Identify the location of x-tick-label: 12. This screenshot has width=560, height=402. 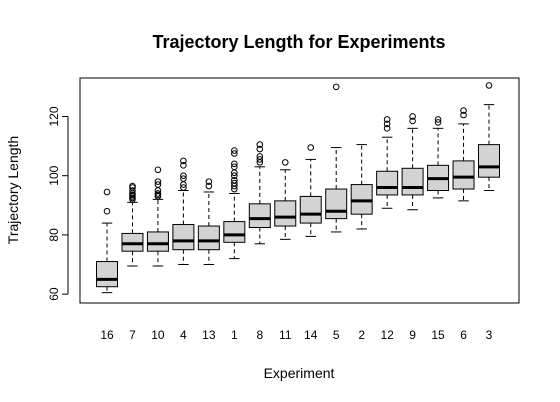
(387, 335).